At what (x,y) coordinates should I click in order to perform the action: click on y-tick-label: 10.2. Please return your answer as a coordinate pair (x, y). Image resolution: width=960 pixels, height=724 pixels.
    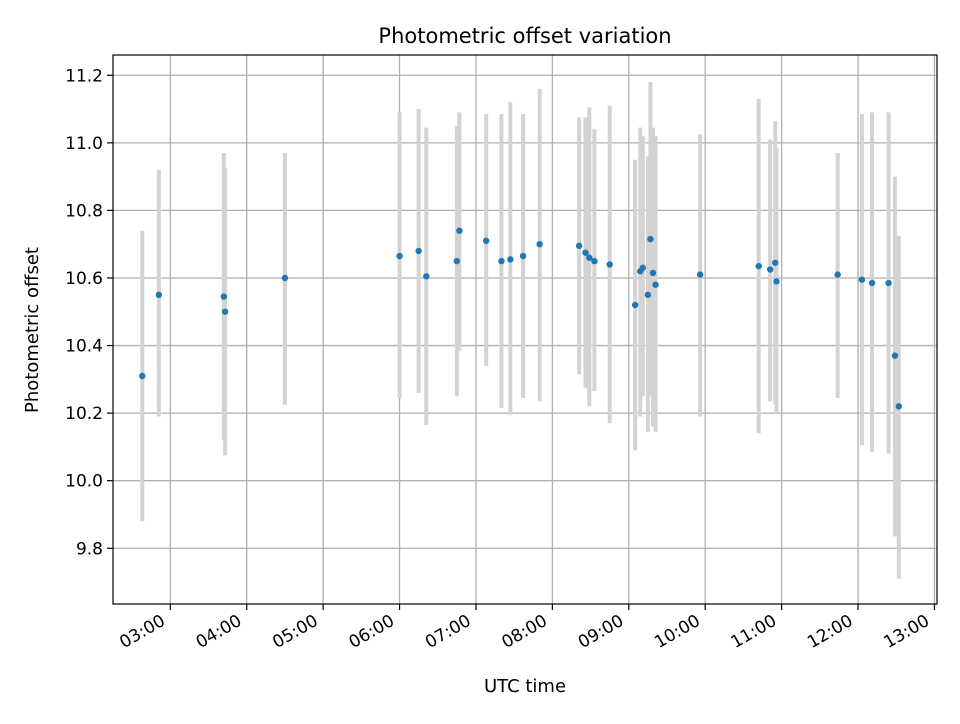
    Looking at the image, I should click on (84, 414).